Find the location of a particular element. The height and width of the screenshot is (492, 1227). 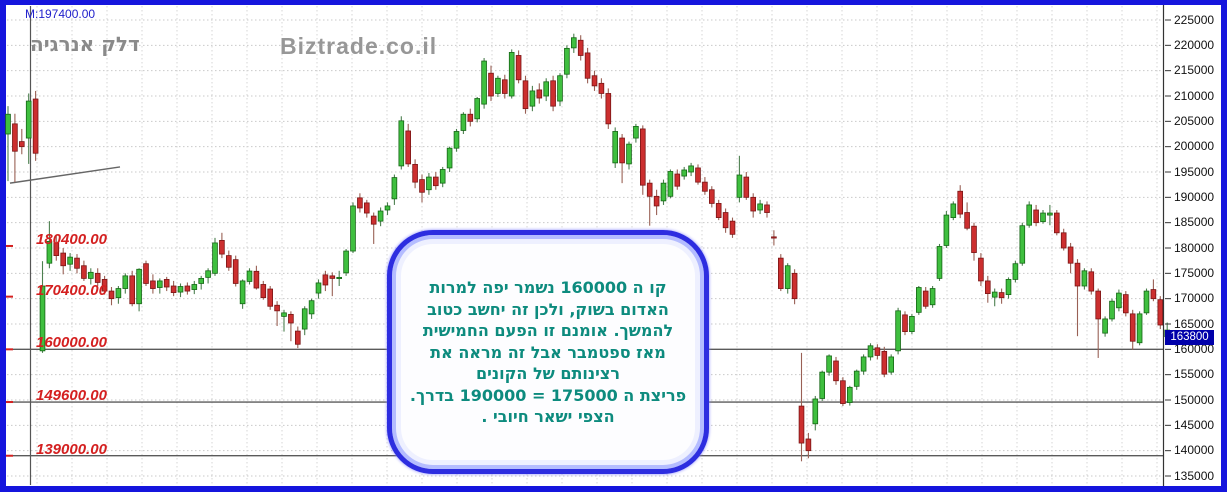

axis-price-label: 210000 is located at coordinates (1194, 95).